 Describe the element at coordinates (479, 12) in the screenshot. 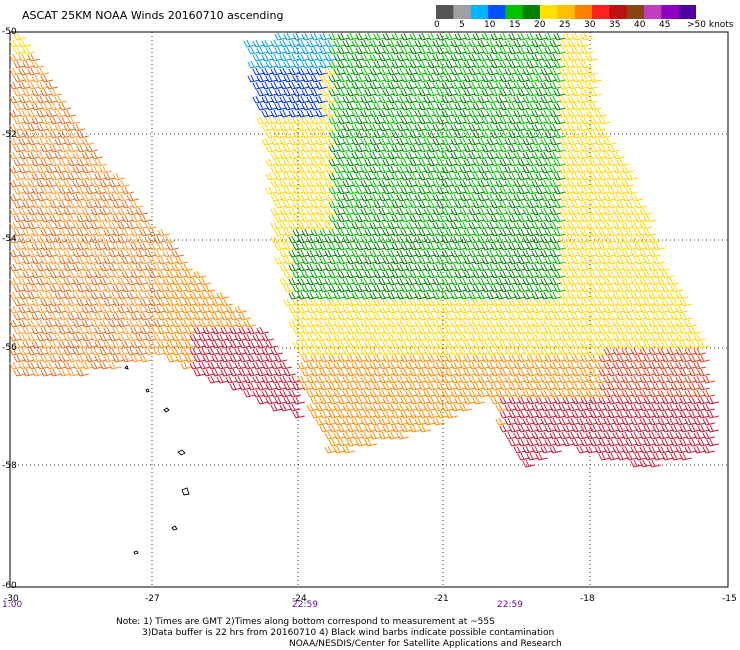

I see `colorbar-cell` at that location.